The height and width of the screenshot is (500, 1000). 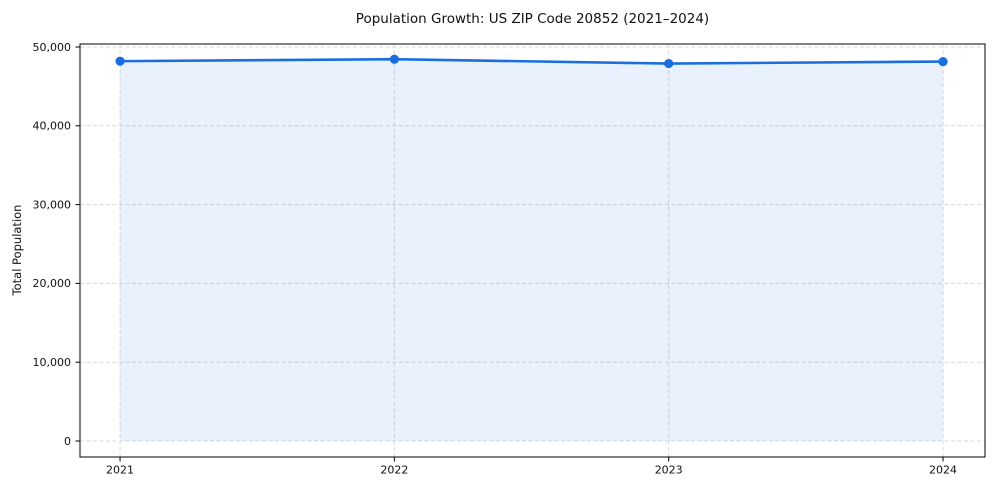 What do you see at coordinates (943, 470) in the screenshot?
I see `x-tick-label: 2024` at bounding box center [943, 470].